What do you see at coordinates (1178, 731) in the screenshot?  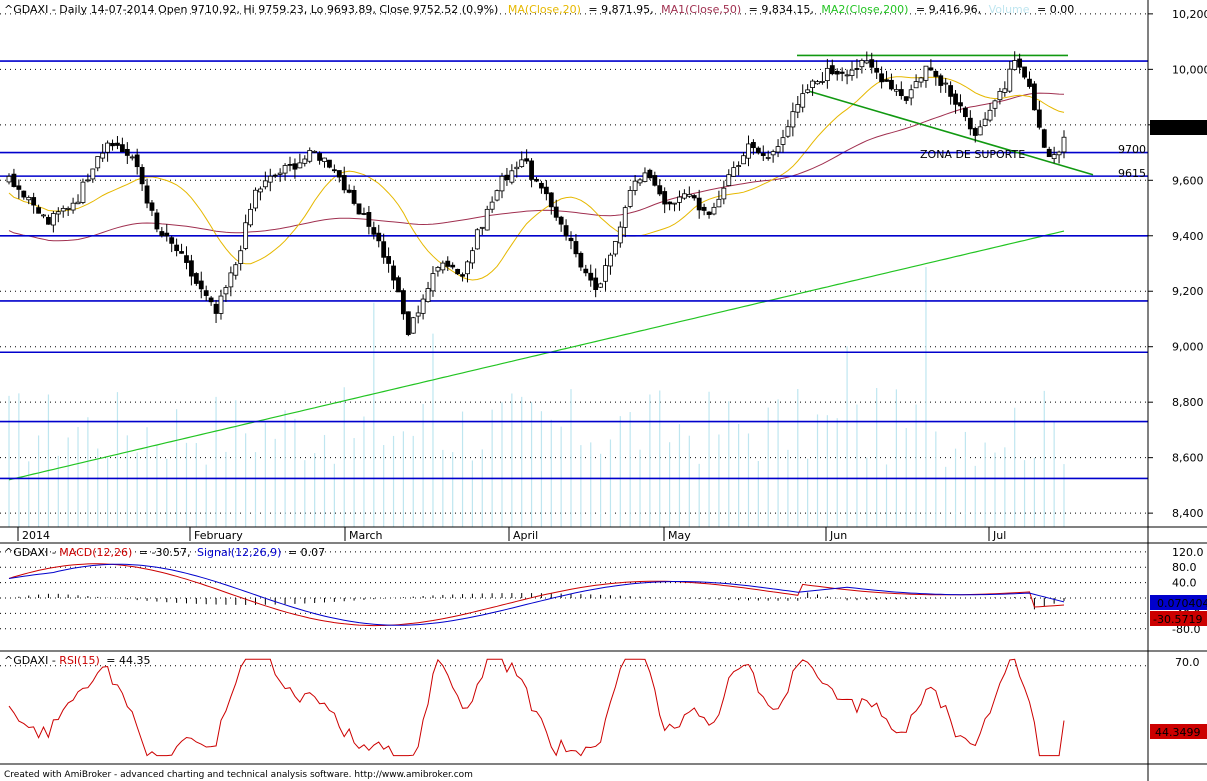 I see `rsi-badge` at bounding box center [1178, 731].